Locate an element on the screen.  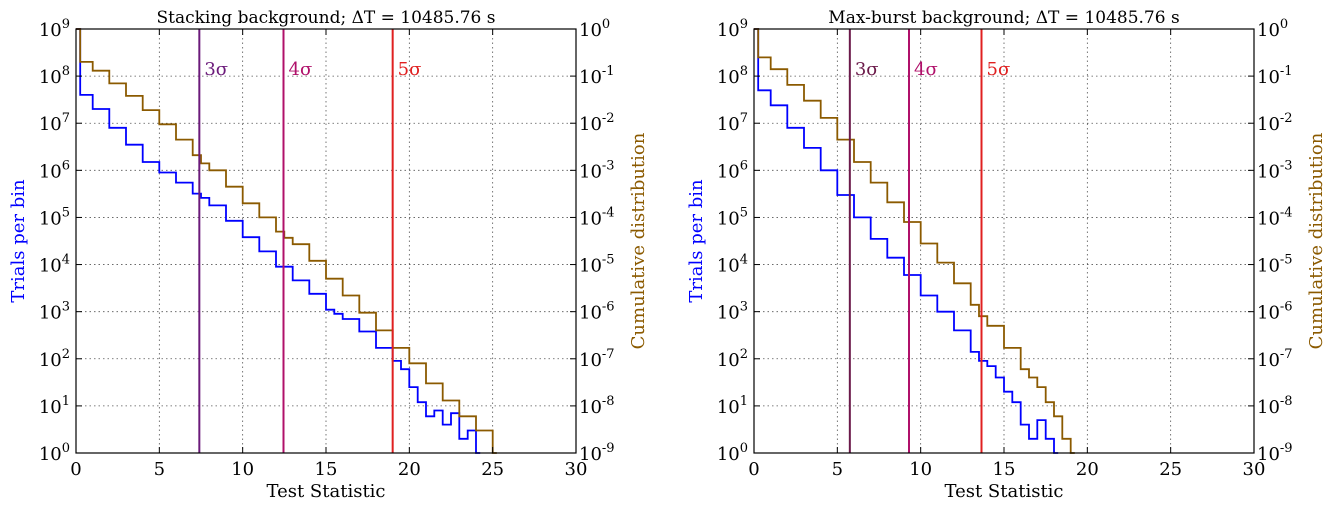
chart-title: Stacking background; ΔT = 10485.76 s is located at coordinates (325, 18).